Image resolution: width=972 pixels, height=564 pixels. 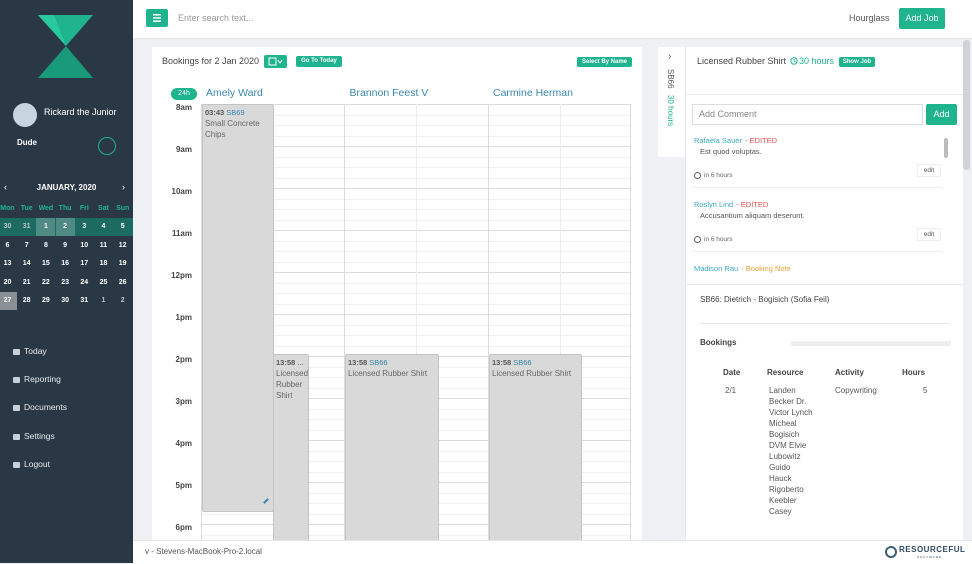 I want to click on calendar-day: 9, so click(x=65, y=245).